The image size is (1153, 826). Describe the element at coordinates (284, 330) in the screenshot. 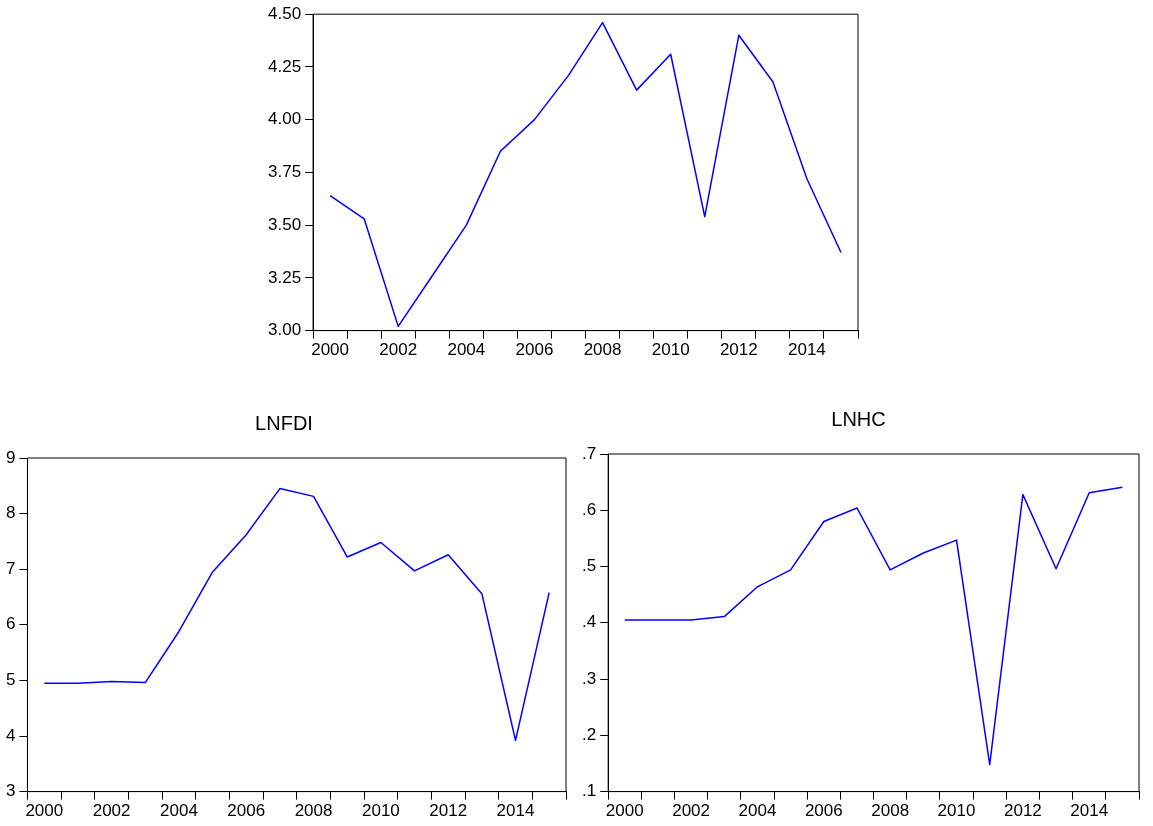

I see `y-tick-label: 3.00` at that location.